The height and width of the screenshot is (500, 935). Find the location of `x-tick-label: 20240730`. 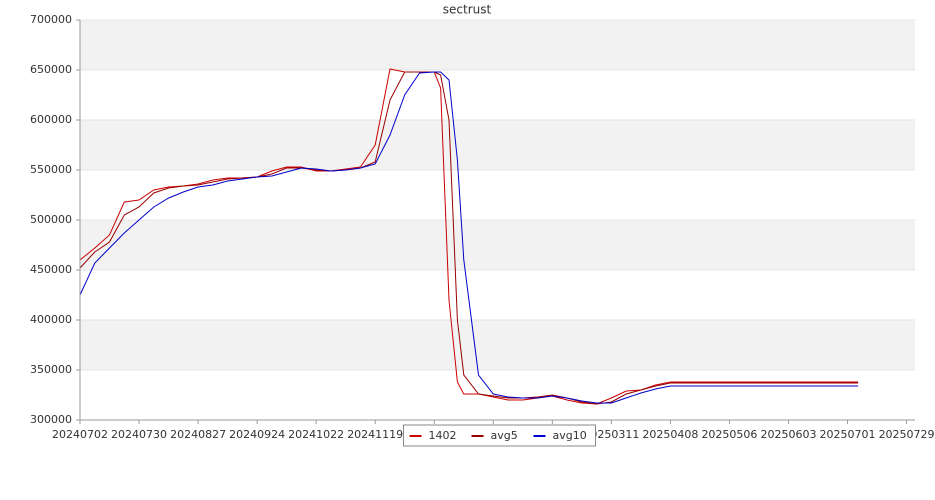

x-tick-label: 20240730 is located at coordinates (139, 434).